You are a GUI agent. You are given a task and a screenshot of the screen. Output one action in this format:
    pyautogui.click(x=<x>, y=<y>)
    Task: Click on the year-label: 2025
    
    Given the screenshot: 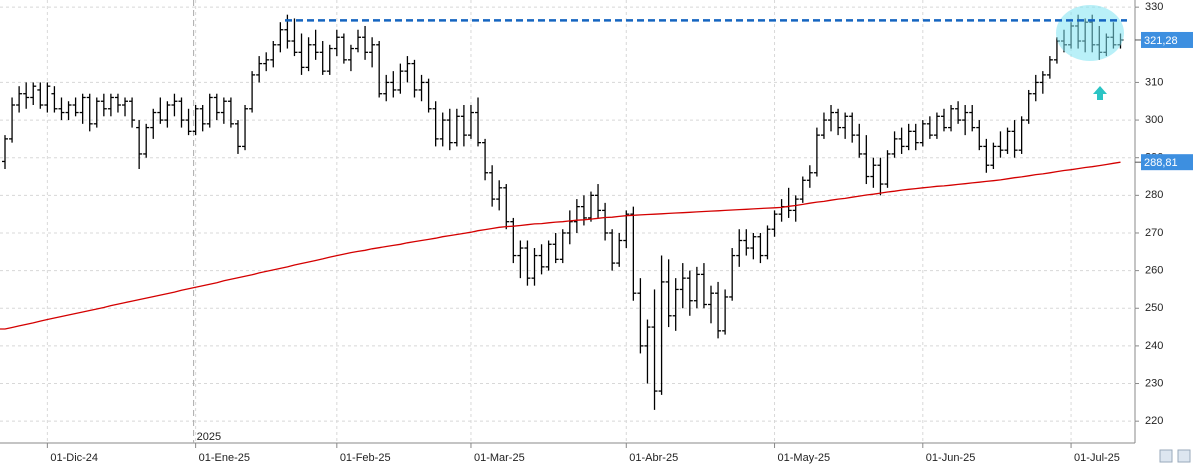 What is the action you would take?
    pyautogui.click(x=209, y=437)
    